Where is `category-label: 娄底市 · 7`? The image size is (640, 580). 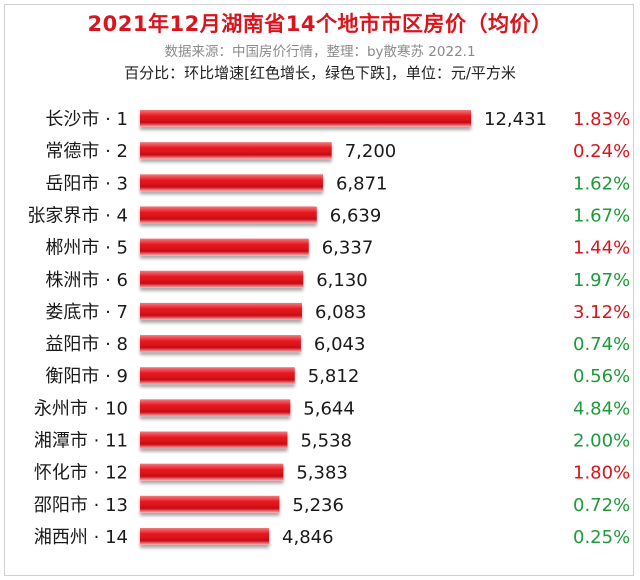 category-label: 娄底市 · 7 is located at coordinates (86, 312).